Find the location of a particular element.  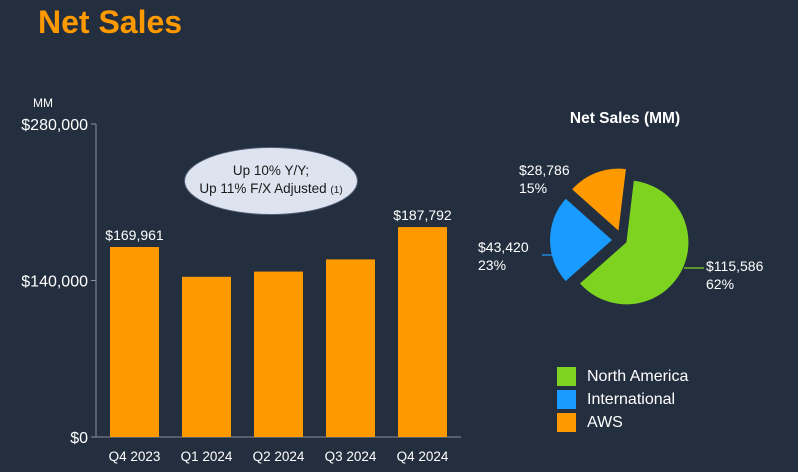

bar-q2-2024 is located at coordinates (278, 354).